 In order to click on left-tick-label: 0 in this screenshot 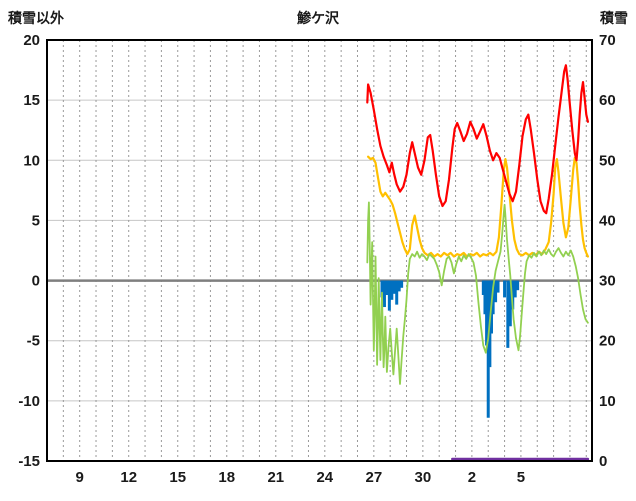, I will do `click(36, 281)`.